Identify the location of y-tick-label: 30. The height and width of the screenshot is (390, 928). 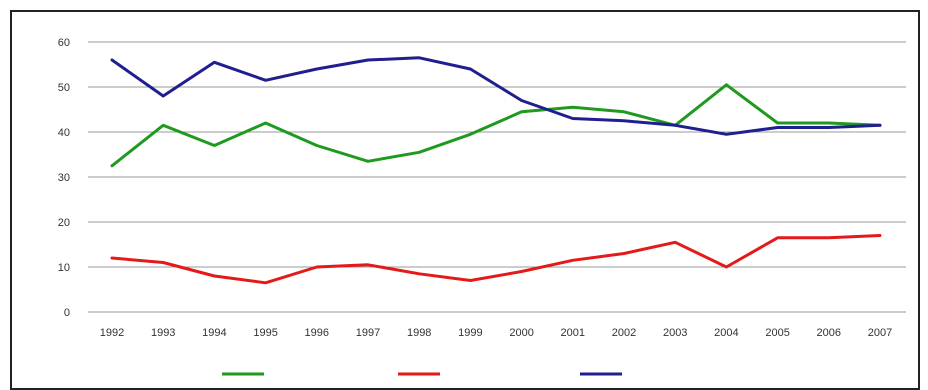
(64, 178).